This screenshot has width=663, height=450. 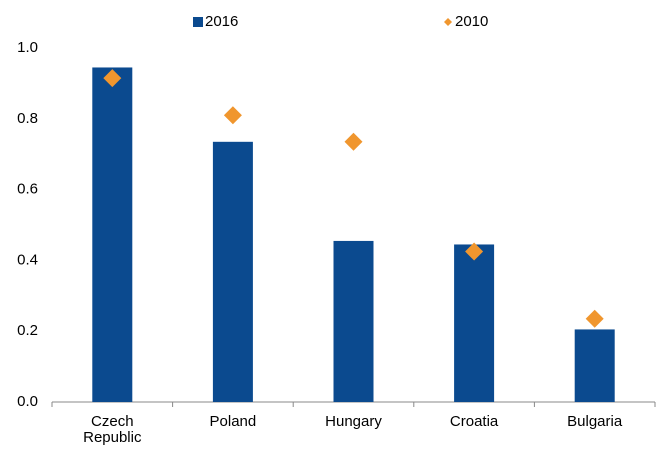 I want to click on y-tick-label: 0.4, so click(x=27, y=259).